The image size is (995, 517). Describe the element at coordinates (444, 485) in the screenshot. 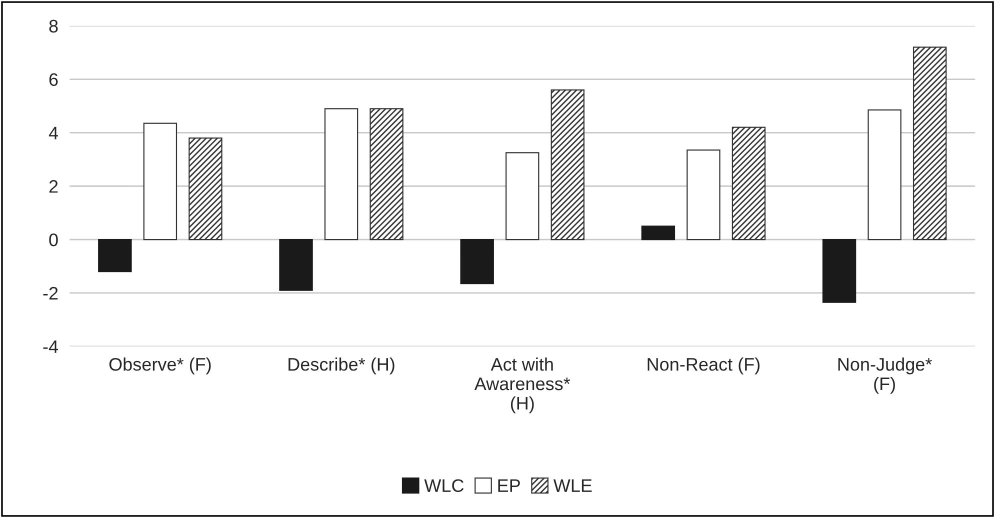

I see `legend-label: WLC` at that location.